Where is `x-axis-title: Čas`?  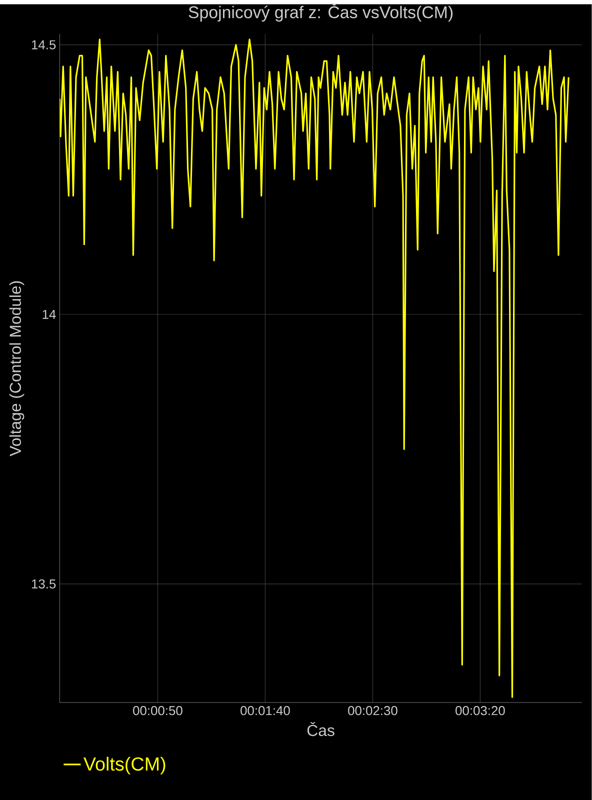
x-axis-title: Čas is located at coordinates (321, 729).